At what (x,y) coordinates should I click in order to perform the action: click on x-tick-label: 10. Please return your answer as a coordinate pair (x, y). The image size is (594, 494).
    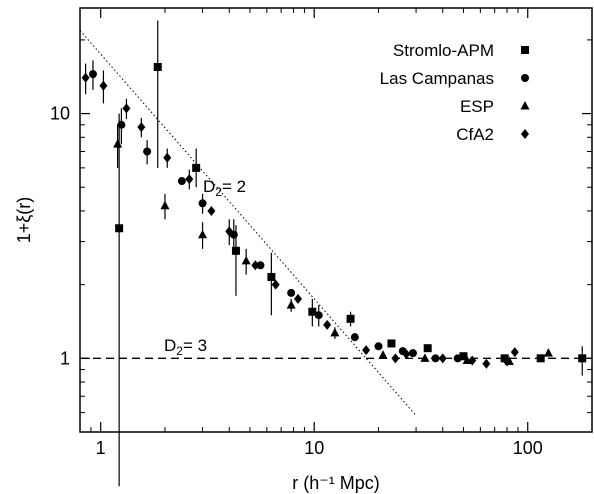
    Looking at the image, I should click on (314, 448).